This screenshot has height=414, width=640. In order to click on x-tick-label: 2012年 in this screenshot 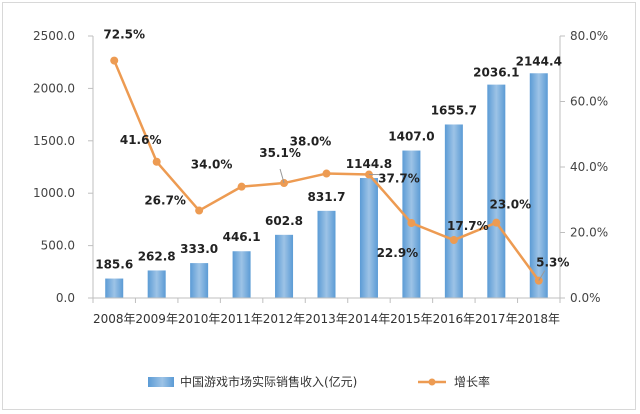, I will do `click(284, 319)`.